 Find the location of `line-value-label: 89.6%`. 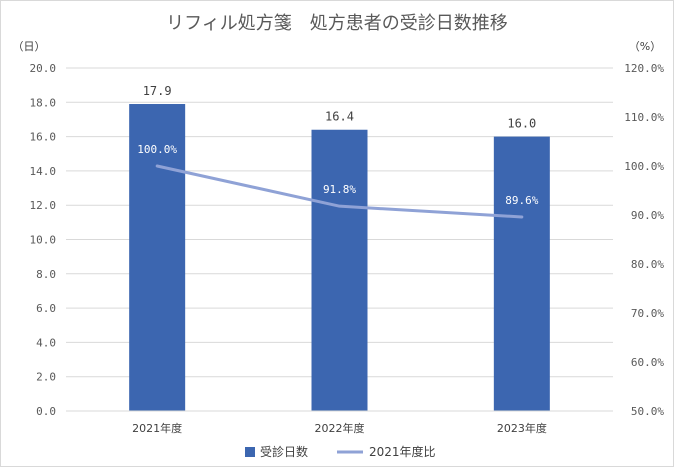

line-value-label: 89.6% is located at coordinates (521, 200).